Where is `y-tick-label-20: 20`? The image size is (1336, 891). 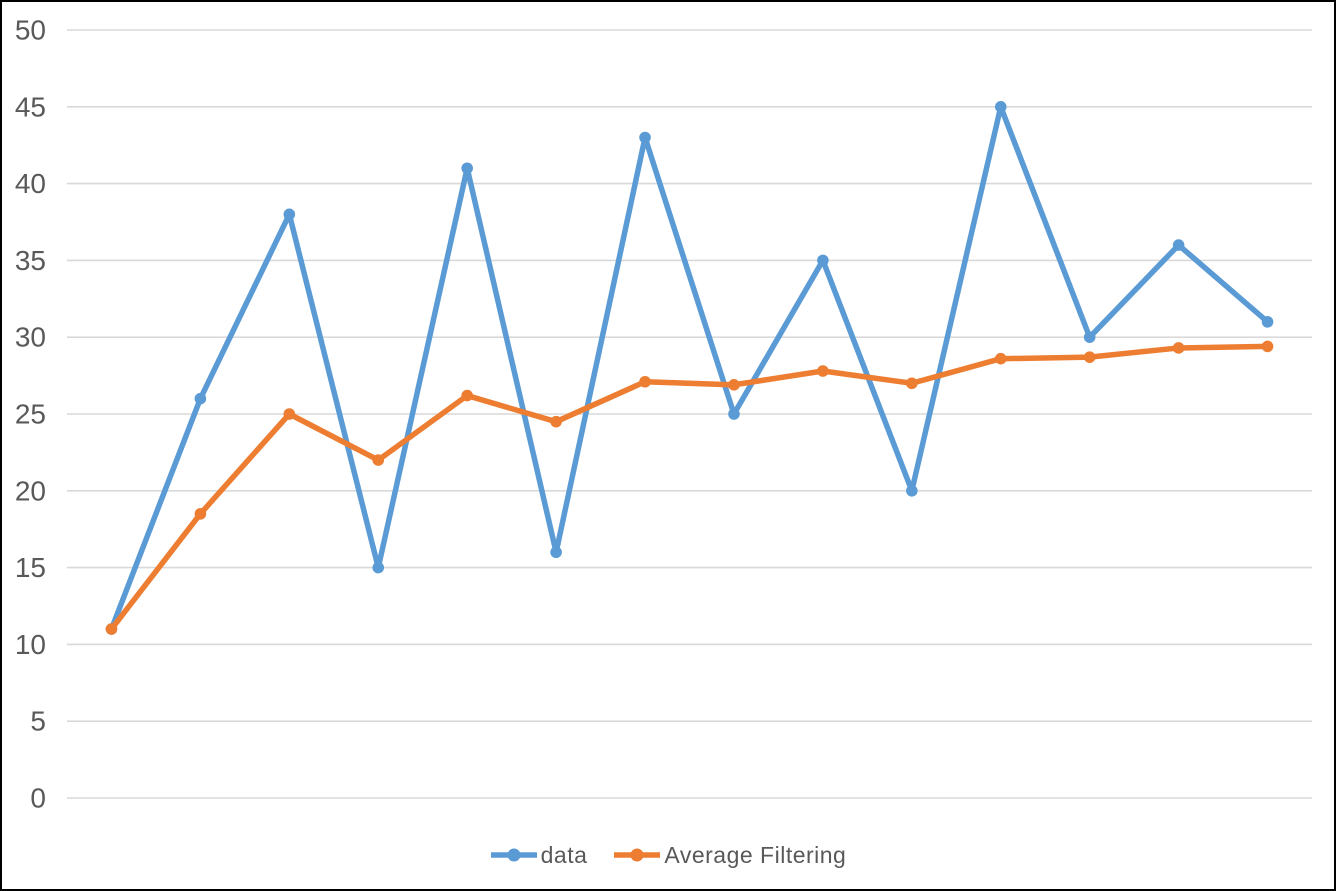
y-tick-label-20: 20 is located at coordinates (30, 490).